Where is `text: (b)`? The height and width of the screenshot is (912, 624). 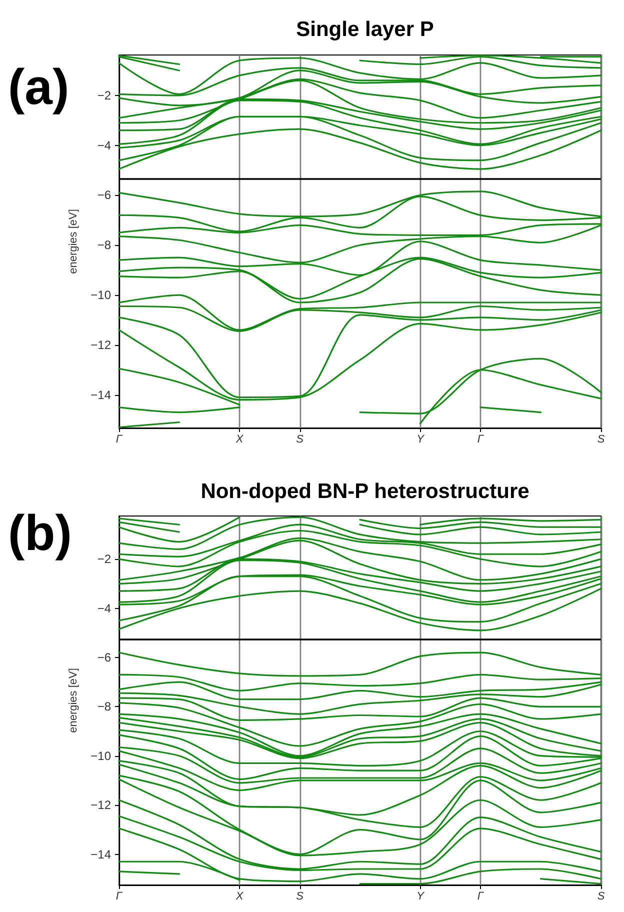 text: (b) is located at coordinates (40, 533).